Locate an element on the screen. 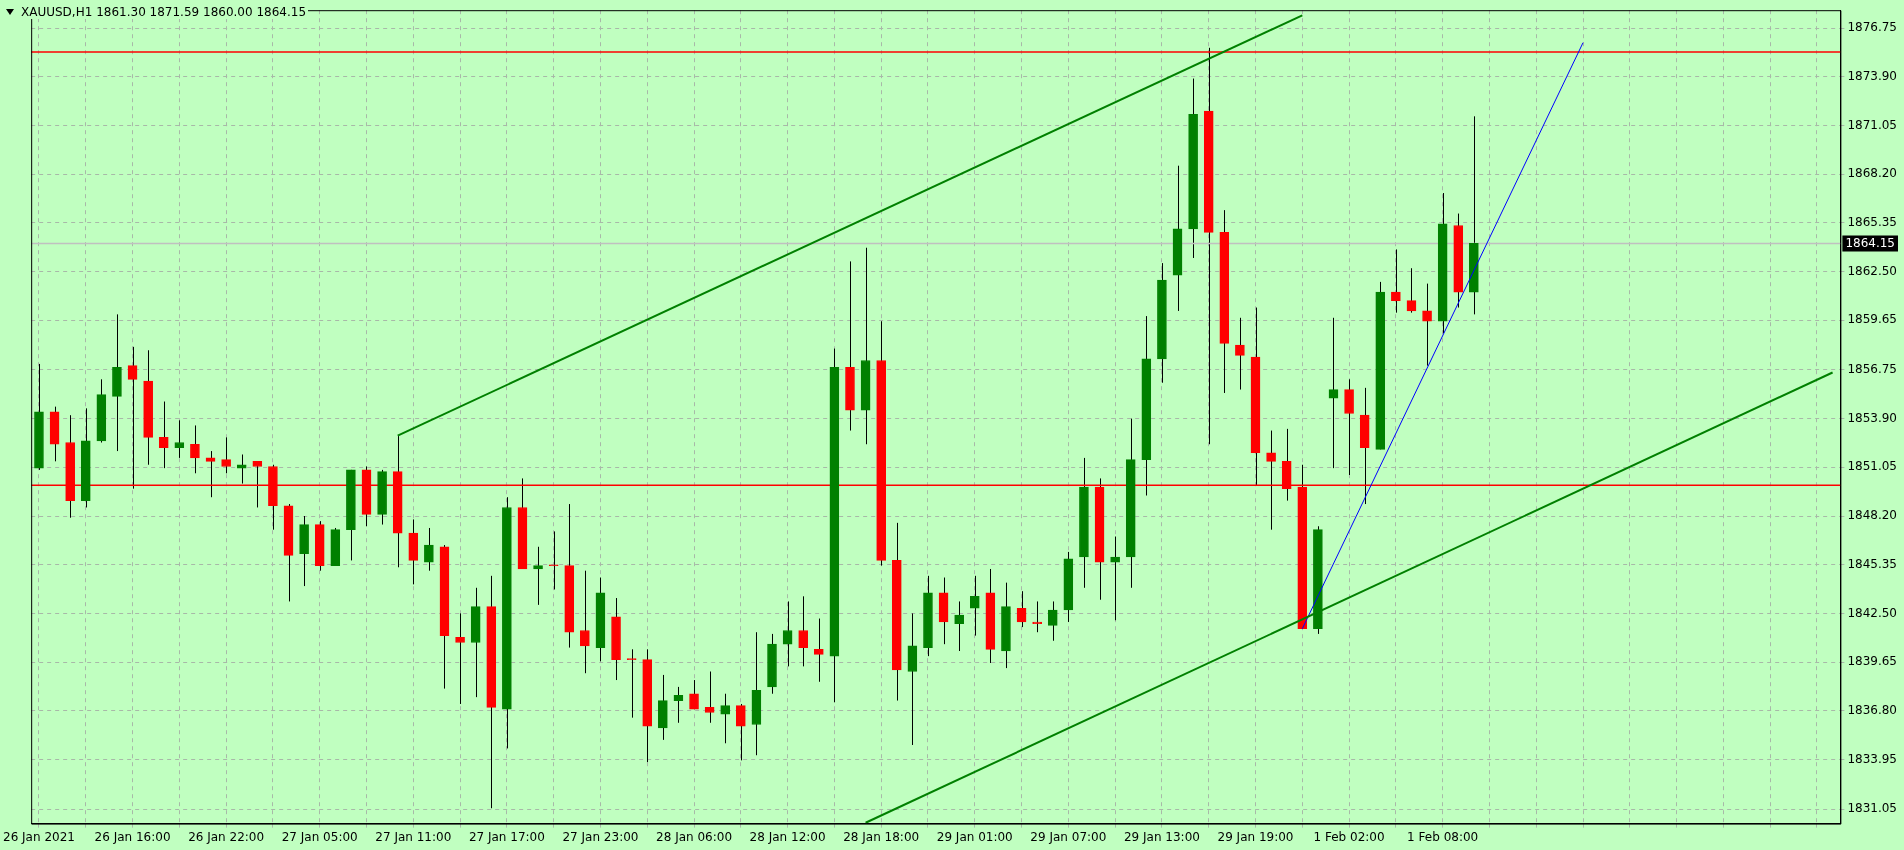 The width and height of the screenshot is (1904, 850). chart-title: XAUUSD,H1 1861.30 1871.59 1860.00 1864.15 is located at coordinates (164, 12).